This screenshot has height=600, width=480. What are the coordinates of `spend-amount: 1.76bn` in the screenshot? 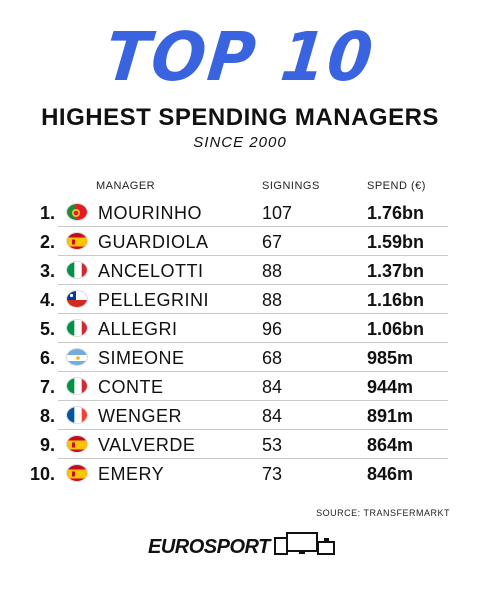 It's located at (396, 213).